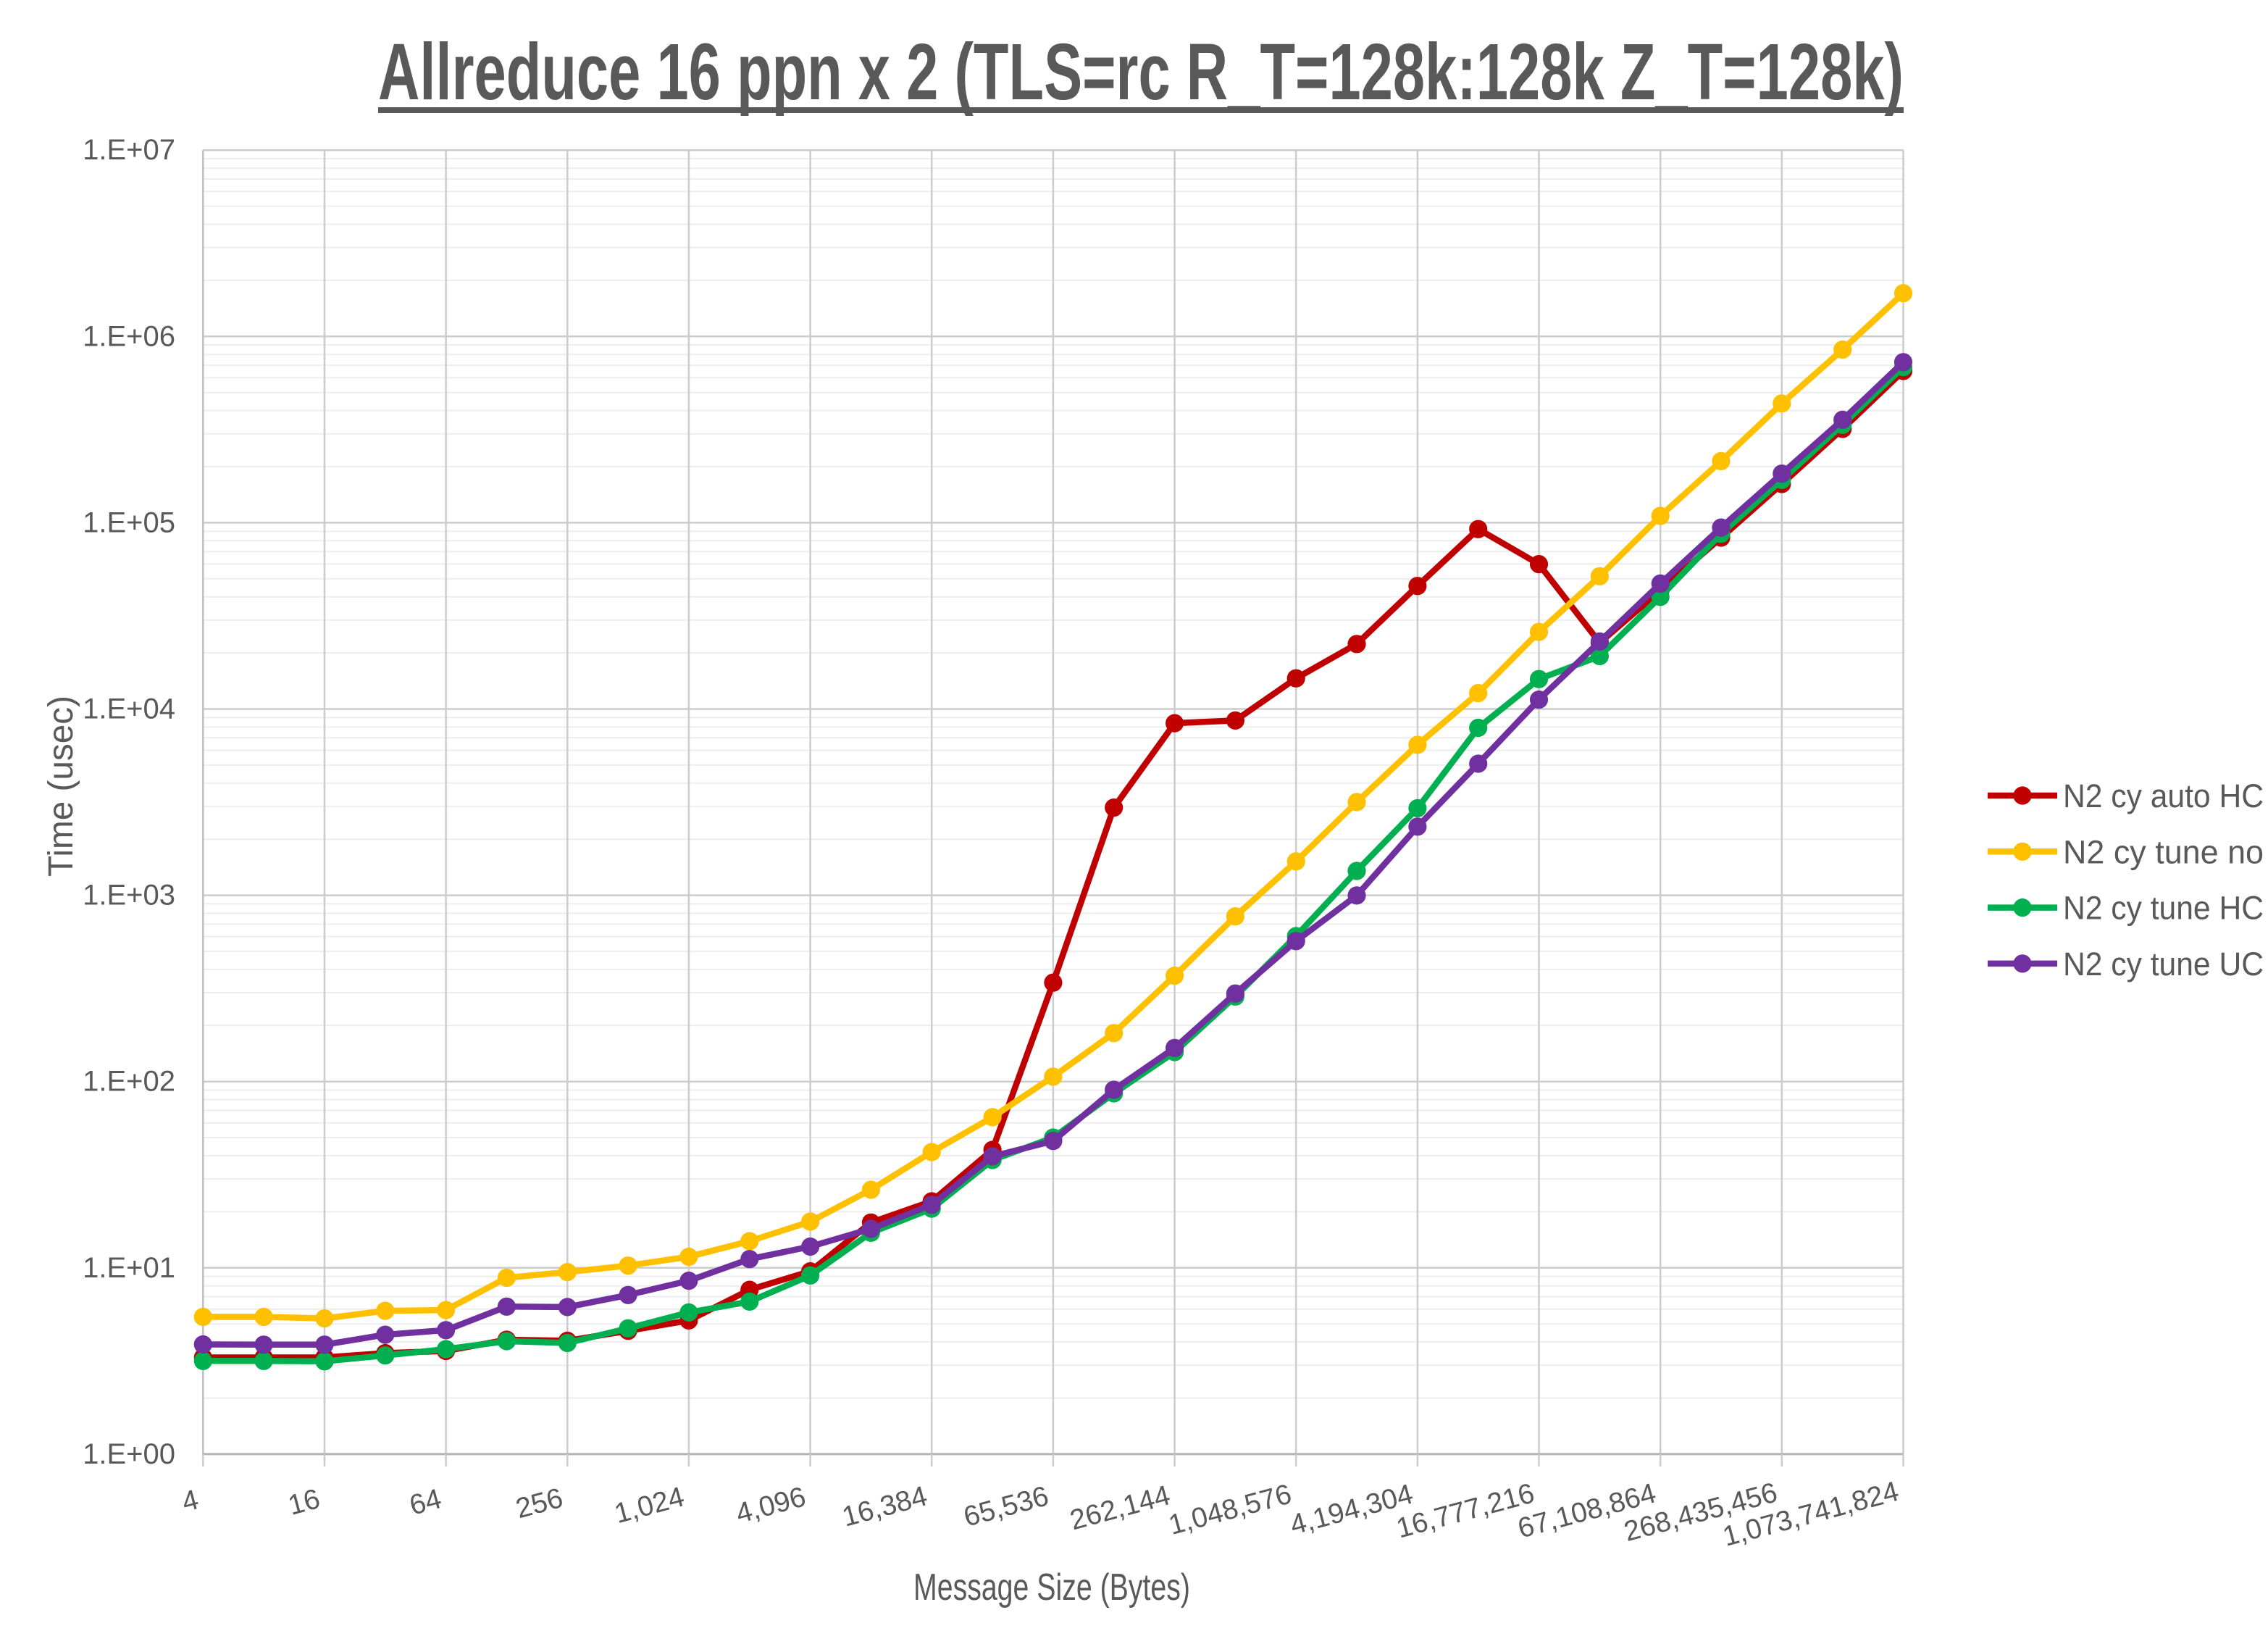 This screenshot has width=2268, height=1652. I want to click on svg-text: N2 cy tune no, so click(2163, 851).